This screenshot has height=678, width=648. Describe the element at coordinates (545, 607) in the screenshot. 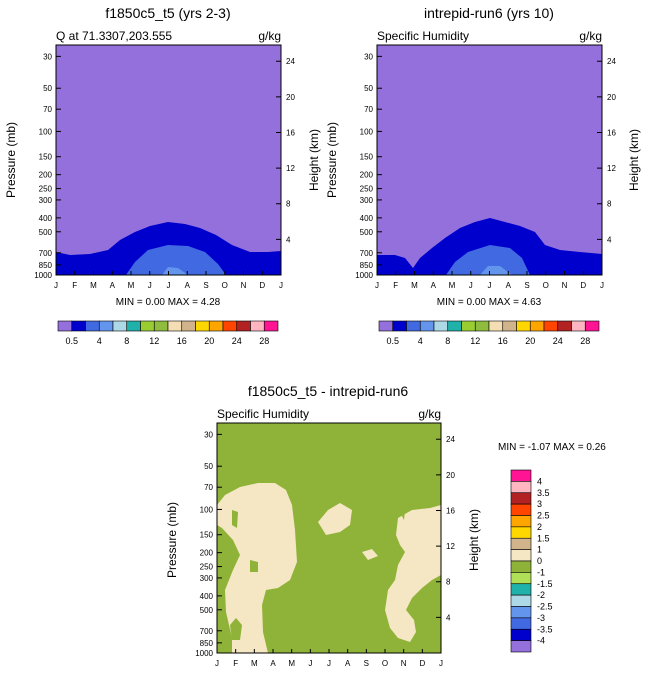

I see `panel-3-colorbar-label: -2.5` at that location.